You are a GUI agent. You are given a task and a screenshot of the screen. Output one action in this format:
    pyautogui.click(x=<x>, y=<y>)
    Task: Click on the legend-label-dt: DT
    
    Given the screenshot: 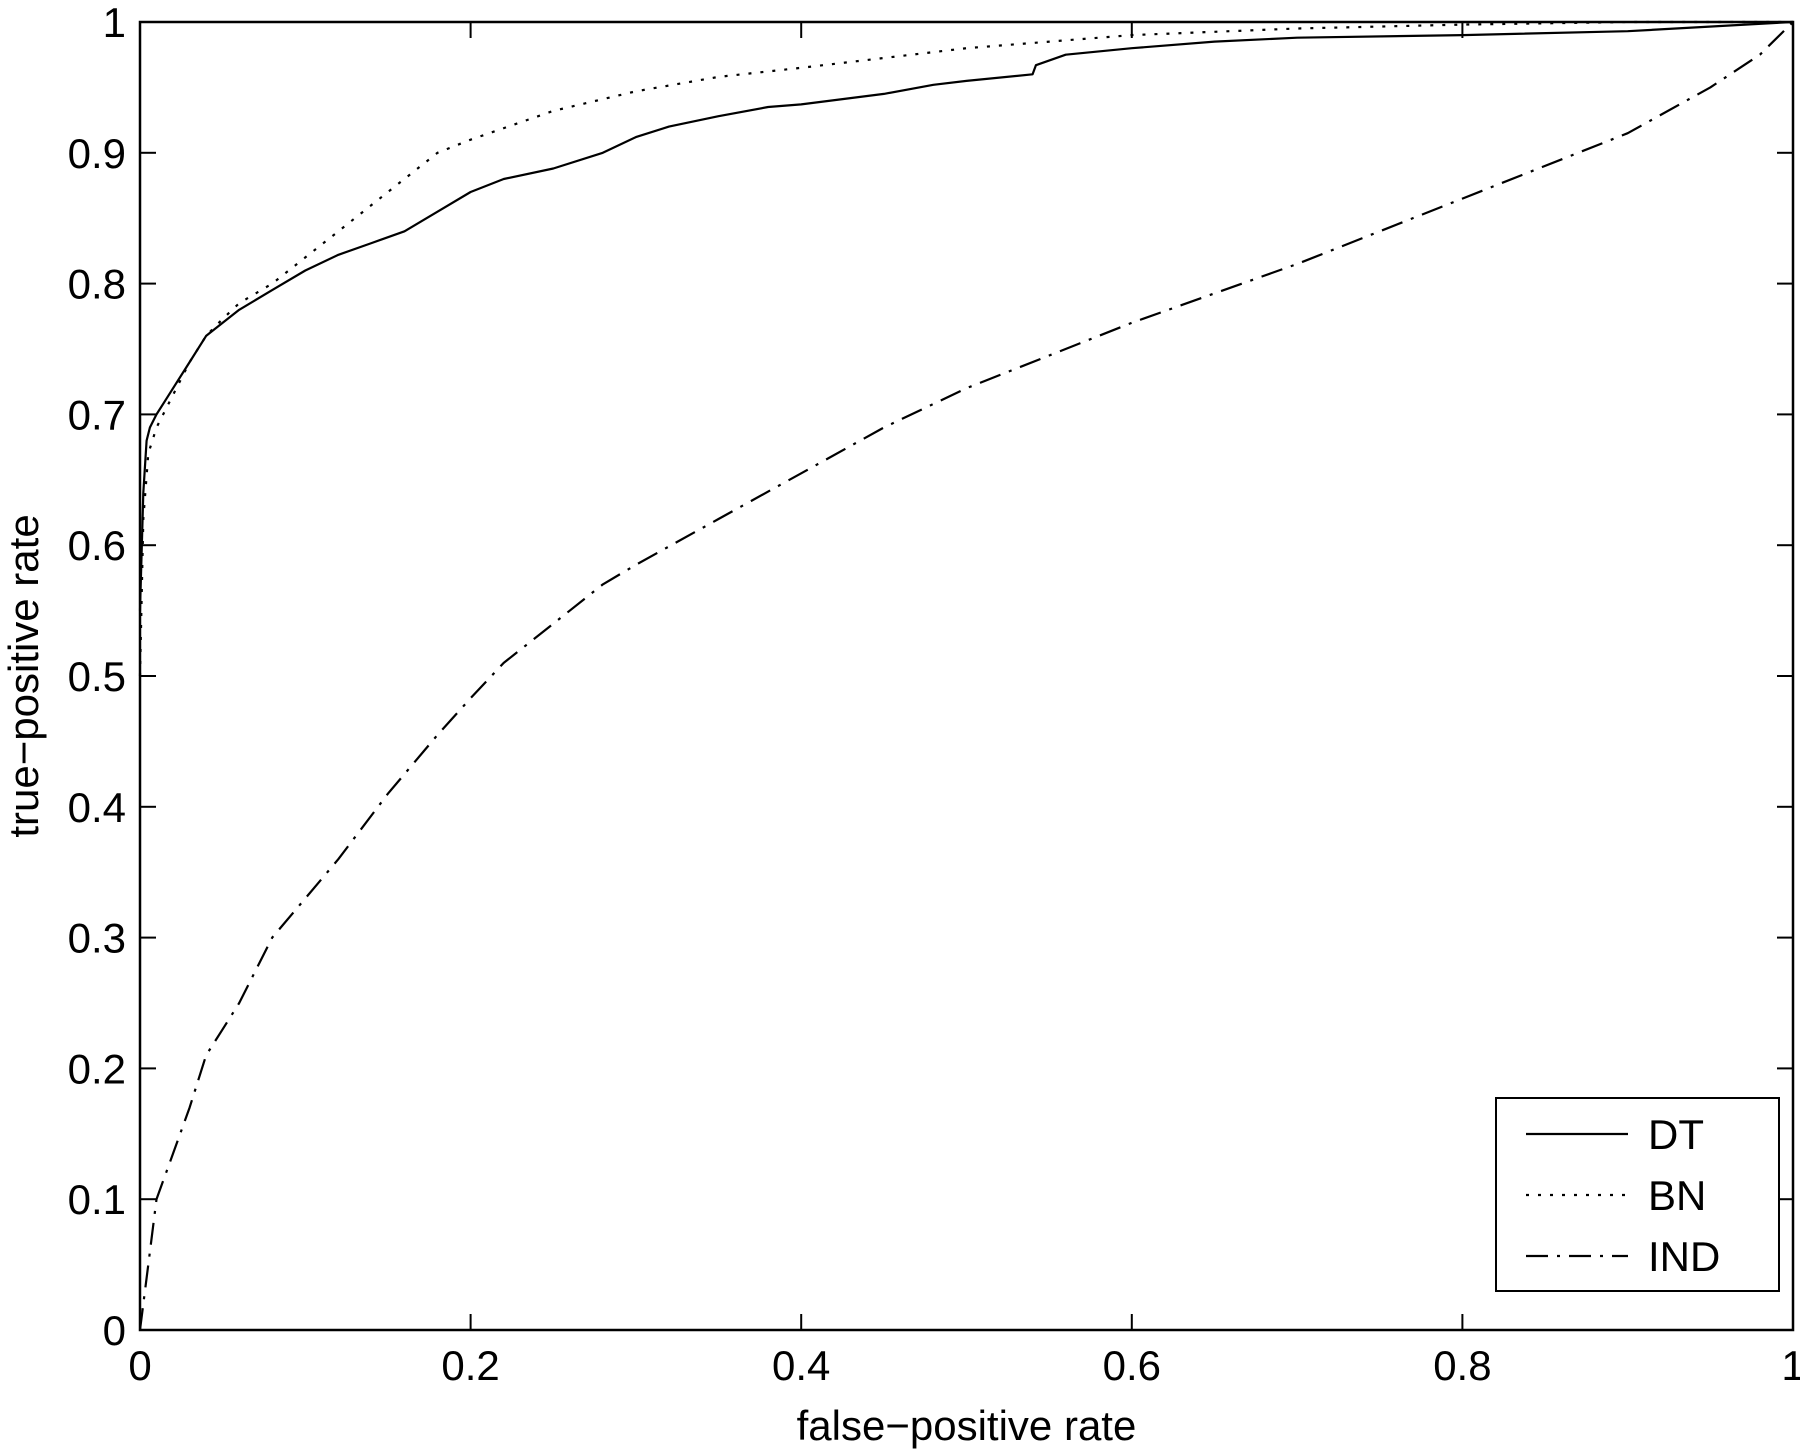 What is the action you would take?
    pyautogui.click(x=1676, y=1134)
    